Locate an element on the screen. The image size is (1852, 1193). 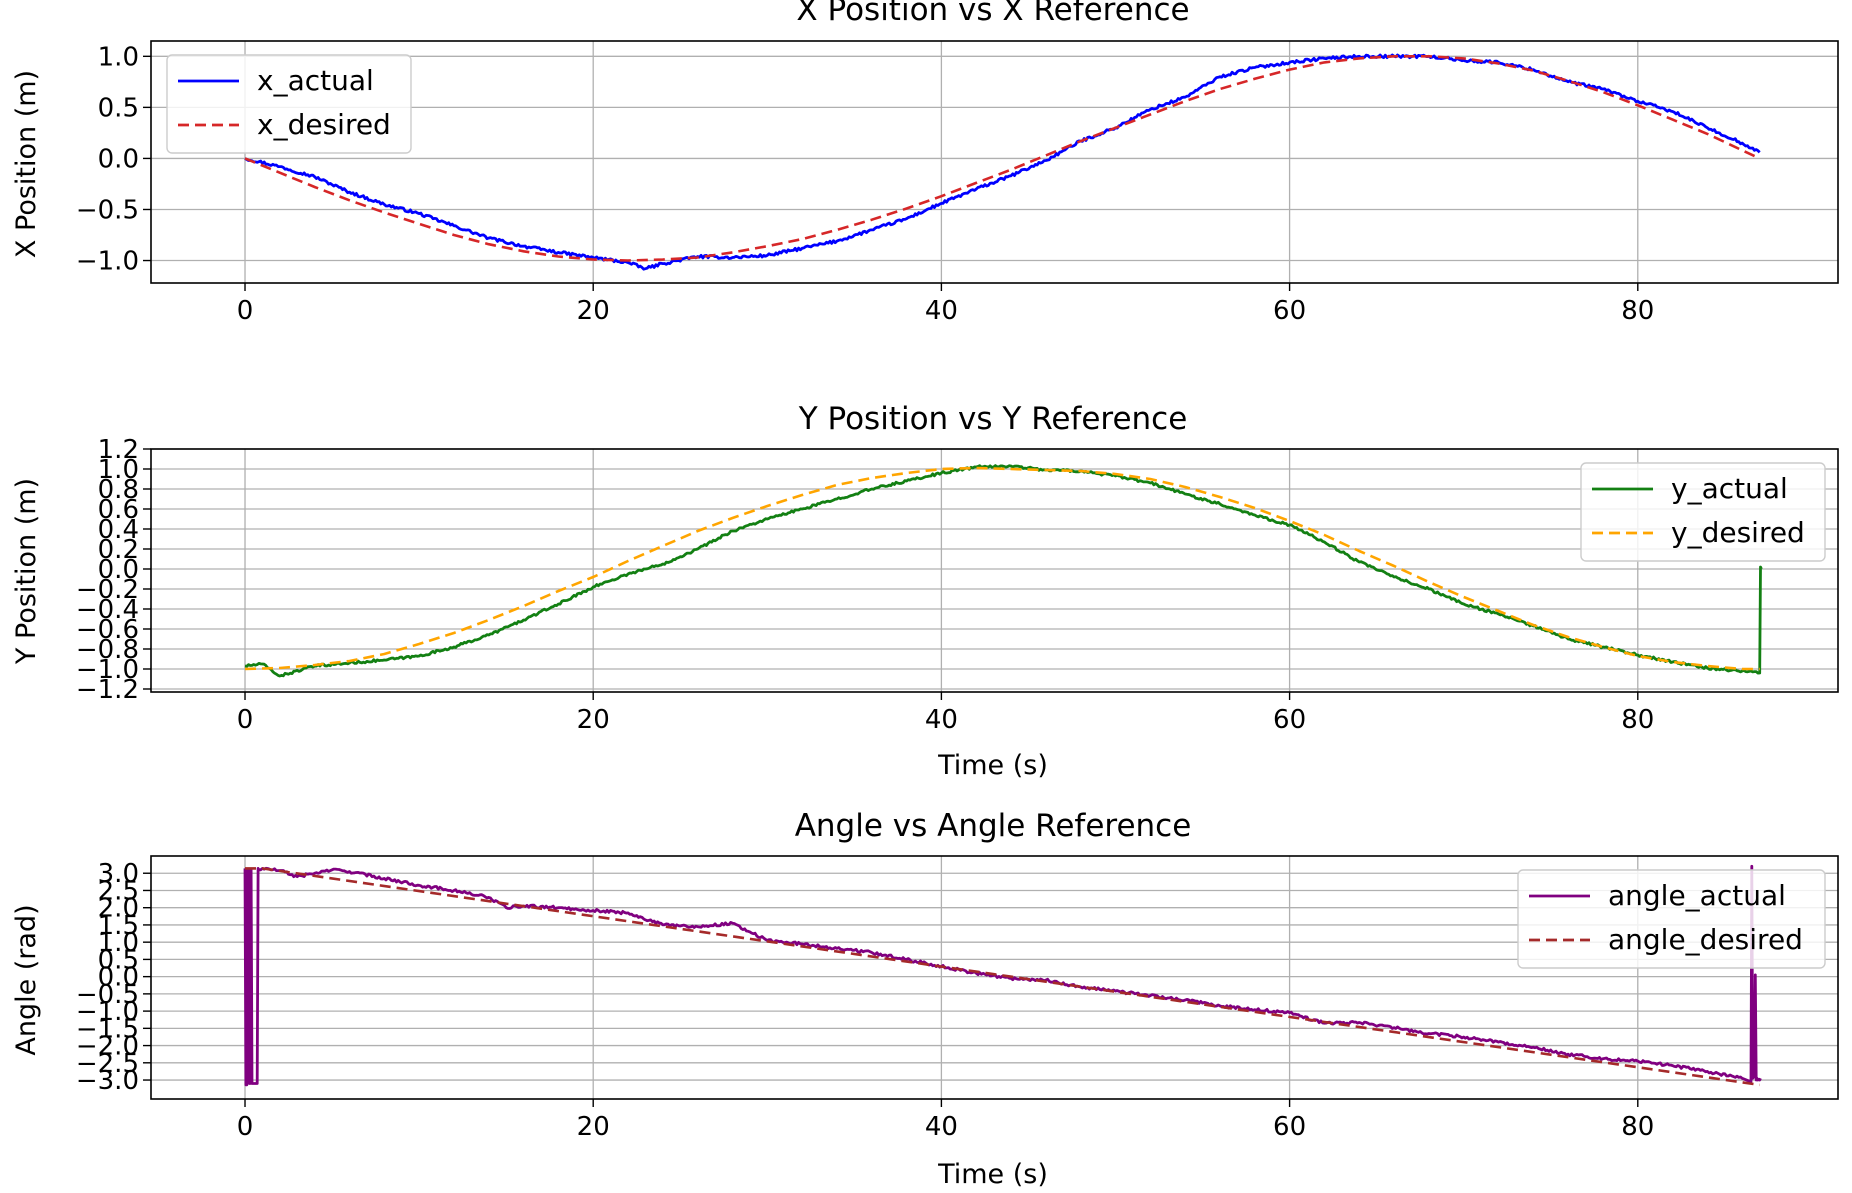
y-tick-label: −2.0 is located at coordinates (107, 1047).